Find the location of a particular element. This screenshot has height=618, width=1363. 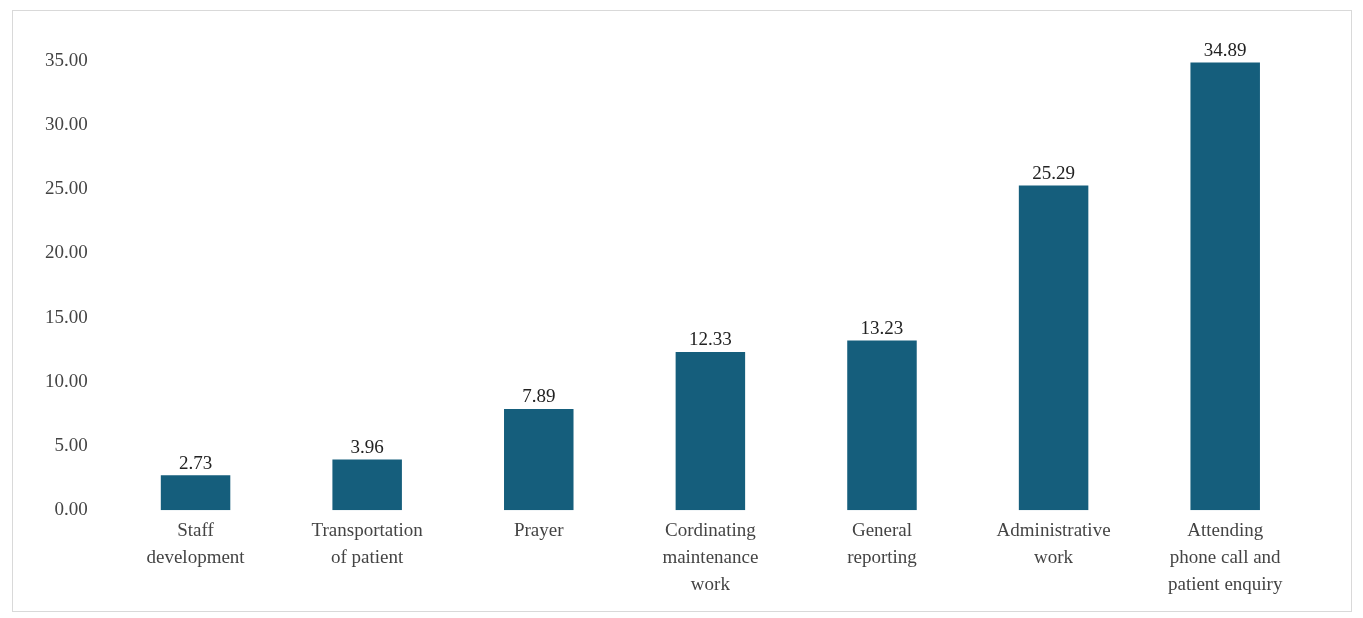

y-tick-label: 25.00 is located at coordinates (66, 188).